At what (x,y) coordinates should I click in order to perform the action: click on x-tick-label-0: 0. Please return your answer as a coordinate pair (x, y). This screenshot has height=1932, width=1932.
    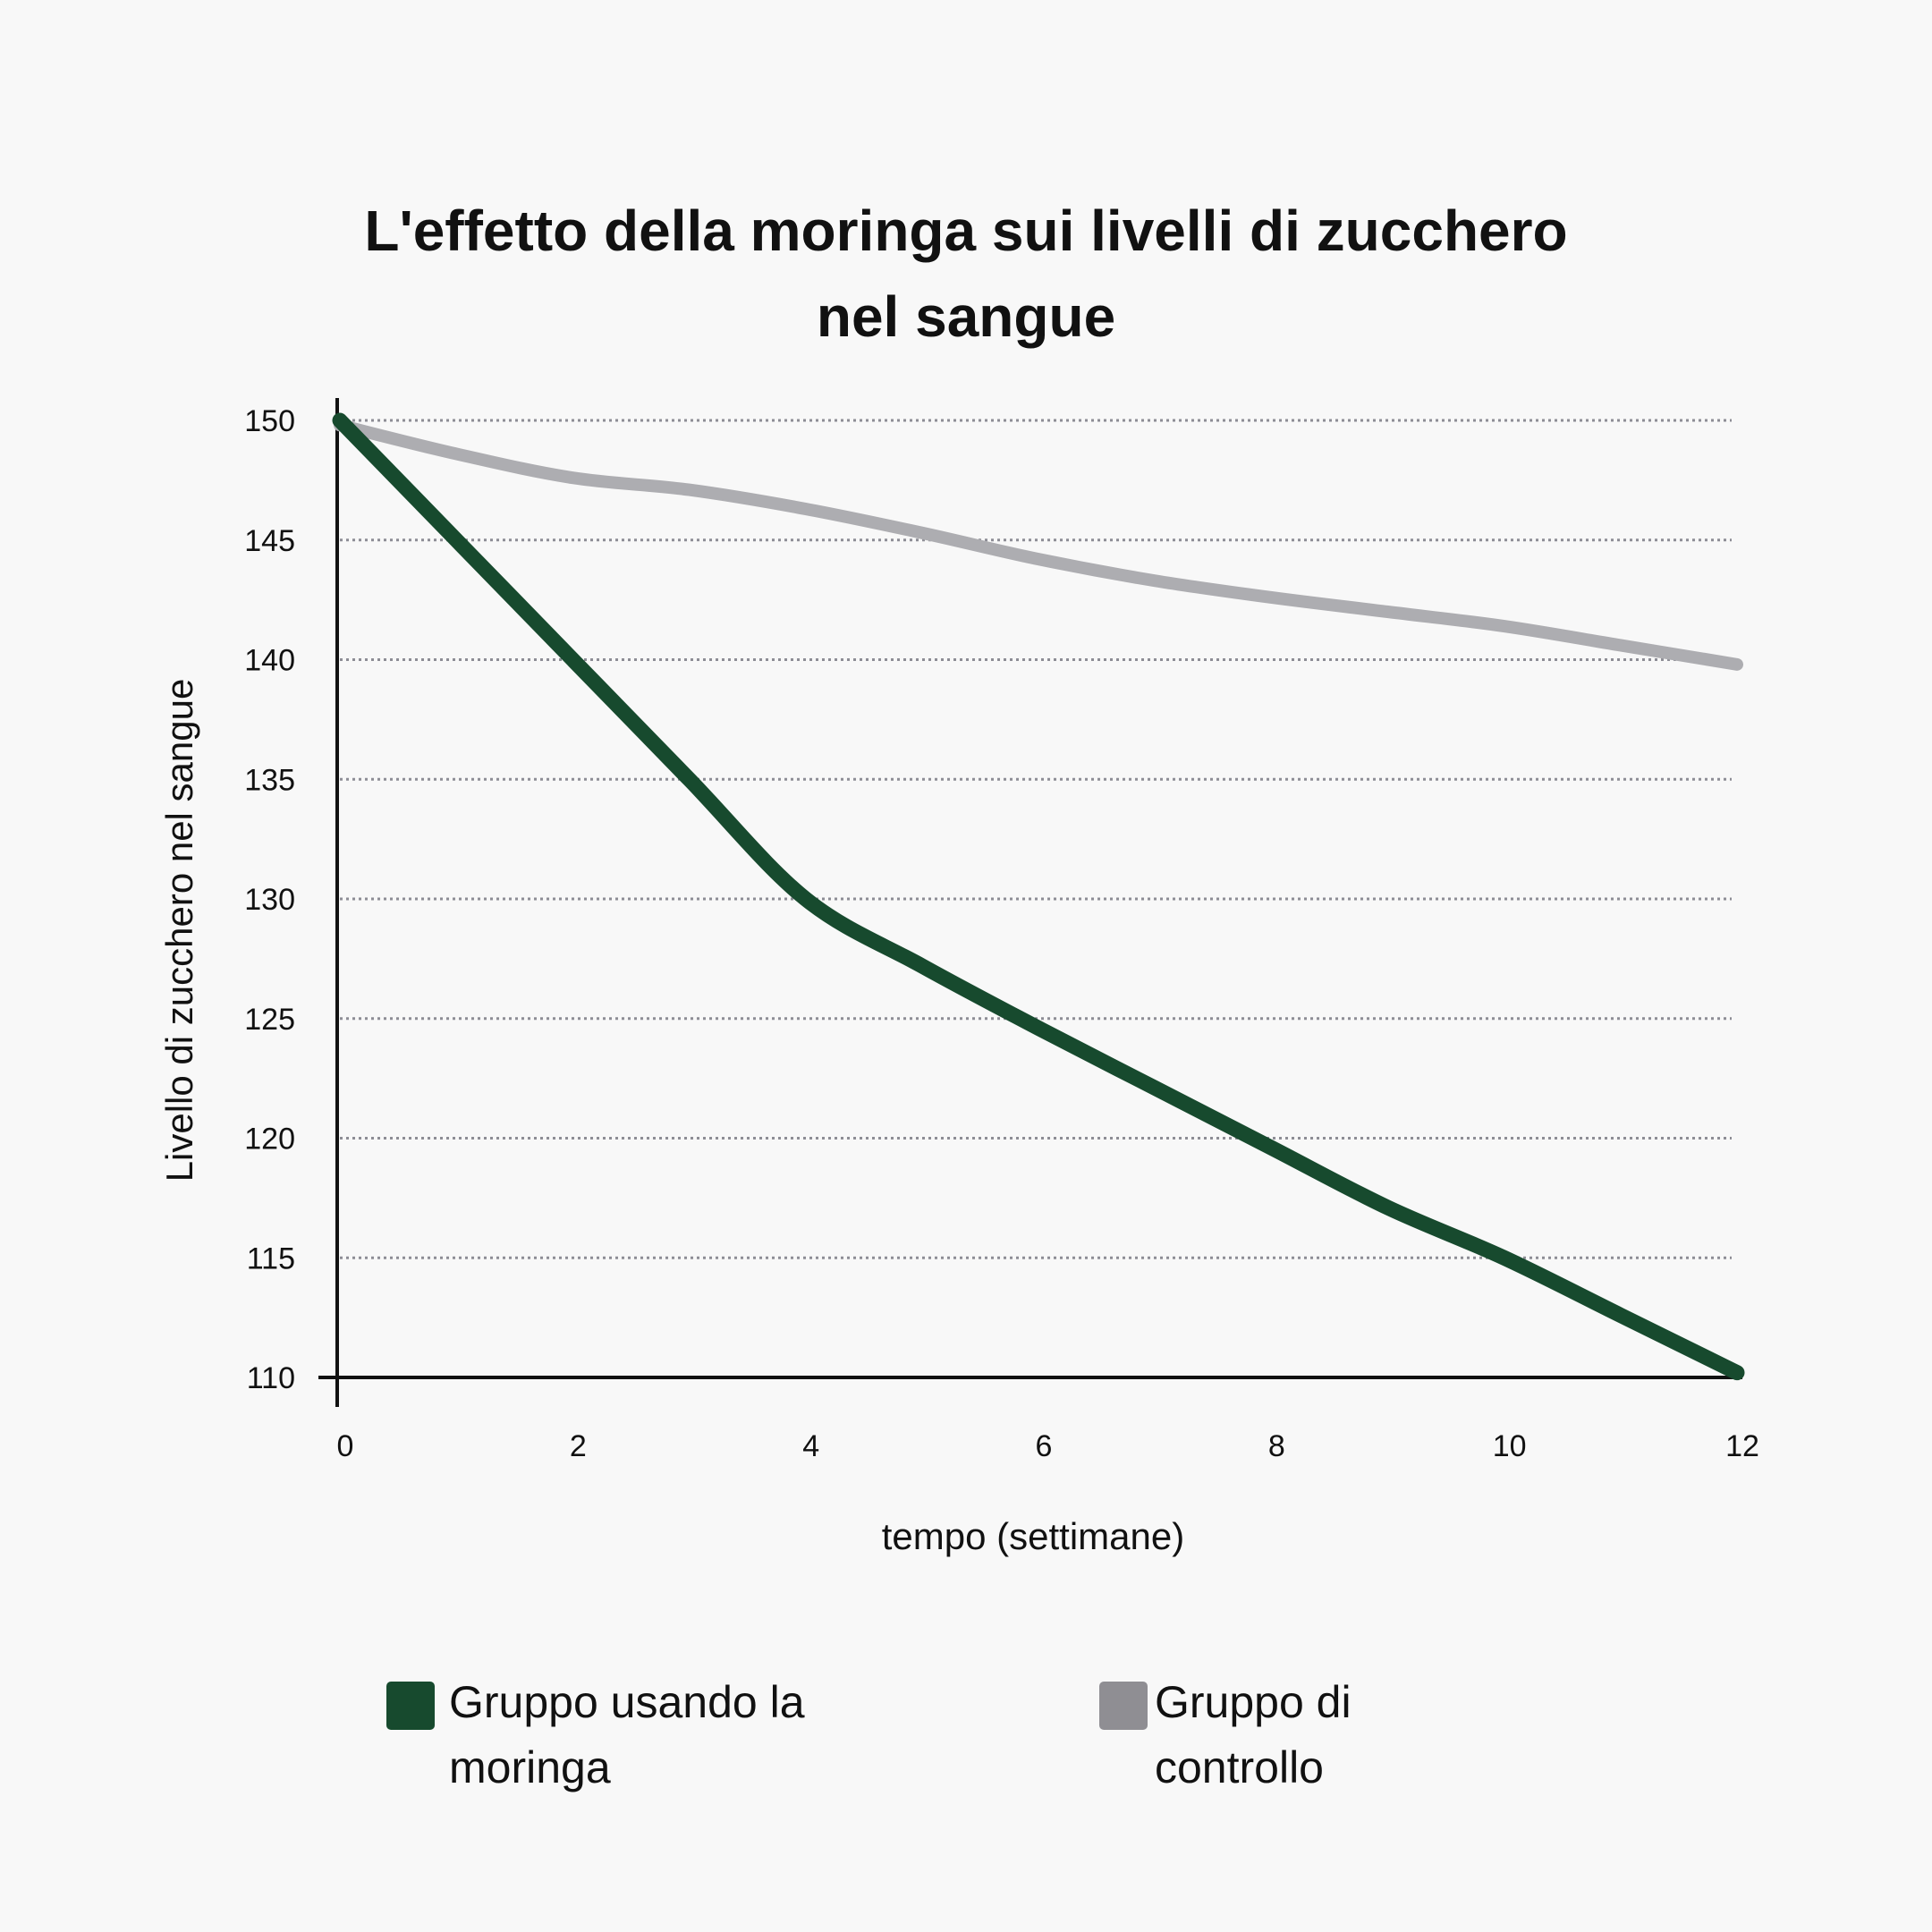
    Looking at the image, I should click on (345, 1446).